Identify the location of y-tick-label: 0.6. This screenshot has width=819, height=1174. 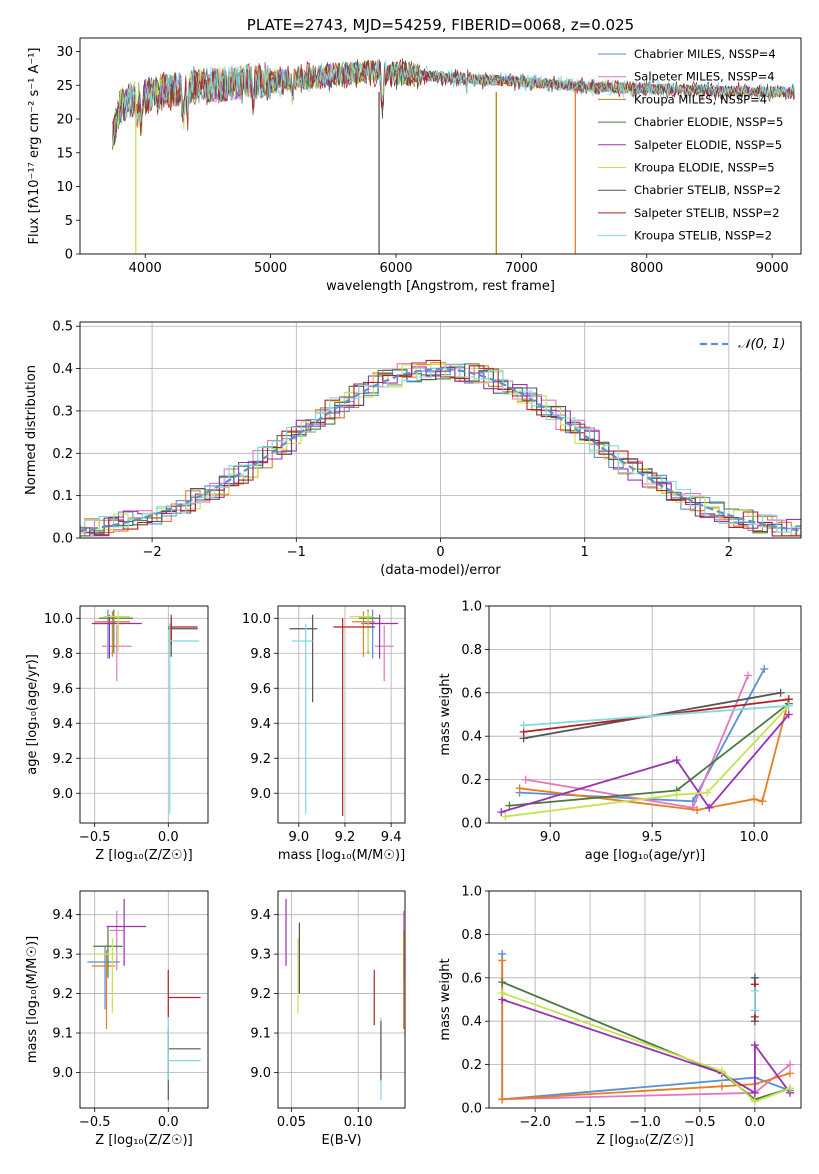
(471, 978).